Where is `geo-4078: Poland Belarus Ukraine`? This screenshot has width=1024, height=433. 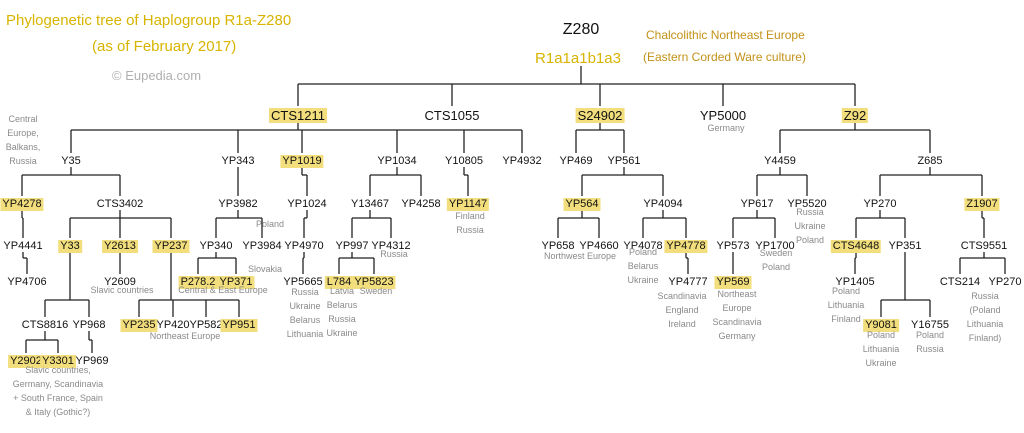
geo-4078: Poland Belarus Ukraine is located at coordinates (642, 267).